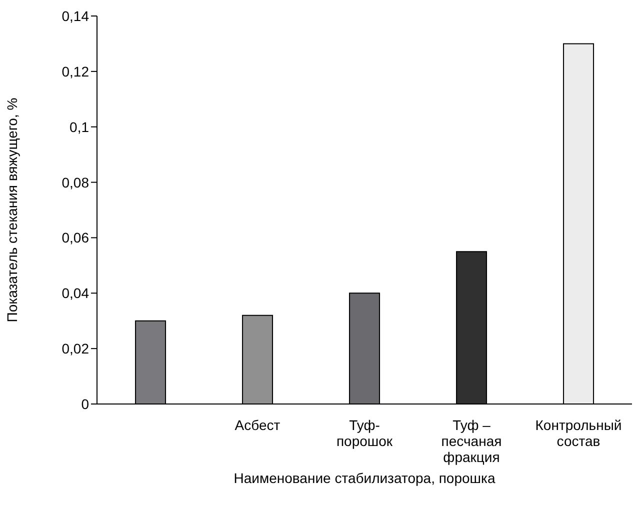 Image resolution: width=641 pixels, height=505 pixels. What do you see at coordinates (76, 182) in the screenshot?
I see `y-tick-label: 0,08` at bounding box center [76, 182].